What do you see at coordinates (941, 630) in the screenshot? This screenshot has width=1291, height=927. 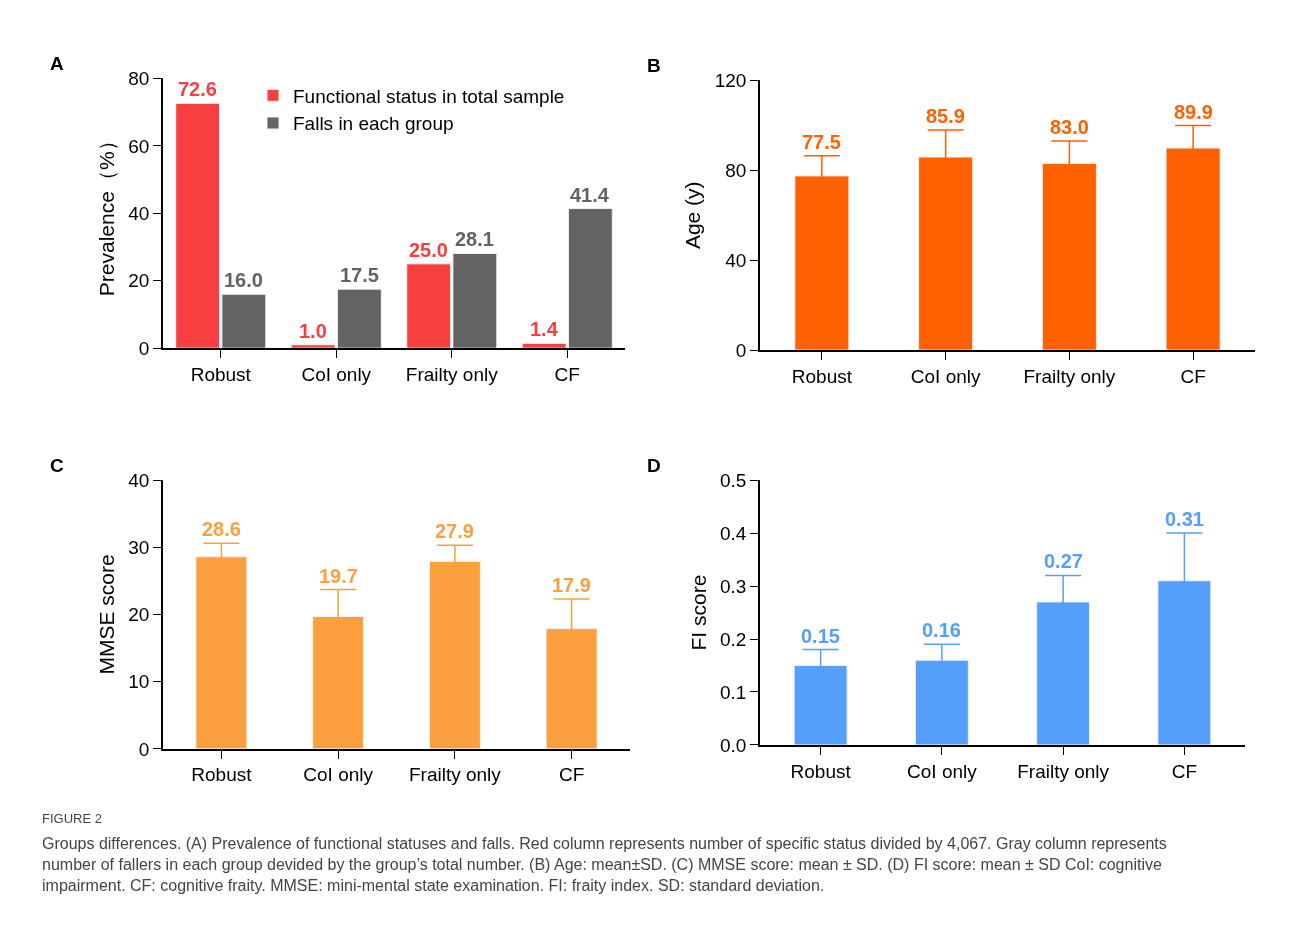 I see `data-label: 0.16` at bounding box center [941, 630].